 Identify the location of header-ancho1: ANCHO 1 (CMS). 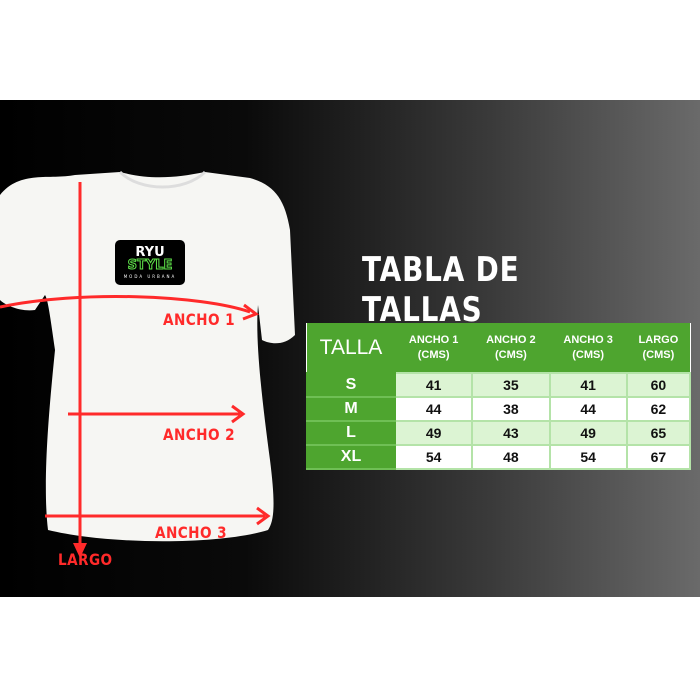
(434, 348).